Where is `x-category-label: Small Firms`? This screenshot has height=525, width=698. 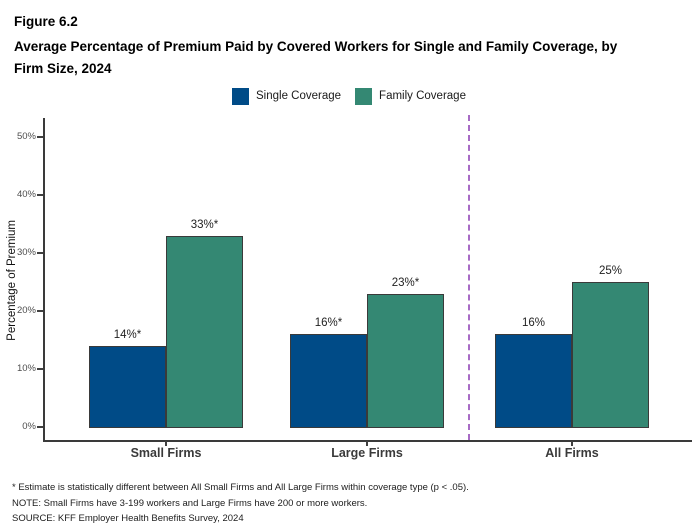 x-category-label: Small Firms is located at coordinates (166, 453).